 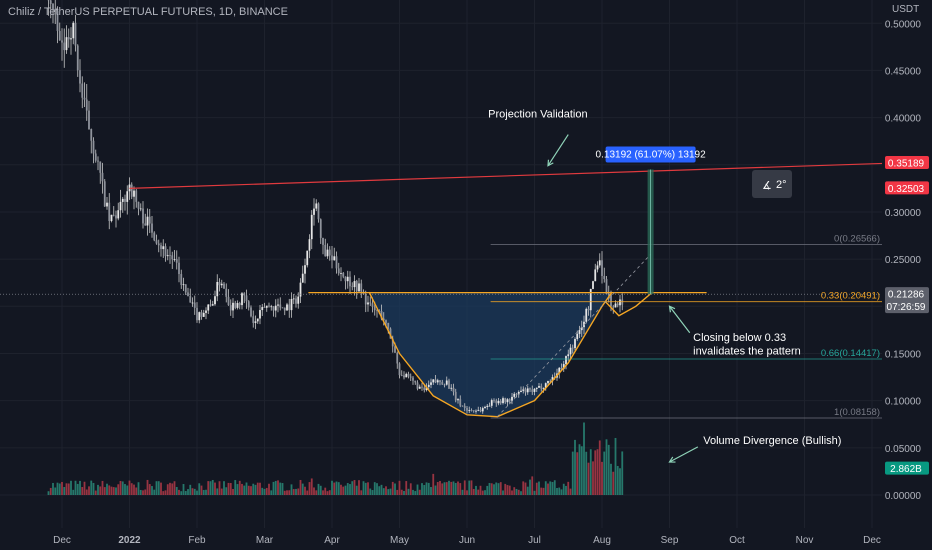 I want to click on annotation-arrow-head, so click(x=550, y=163).